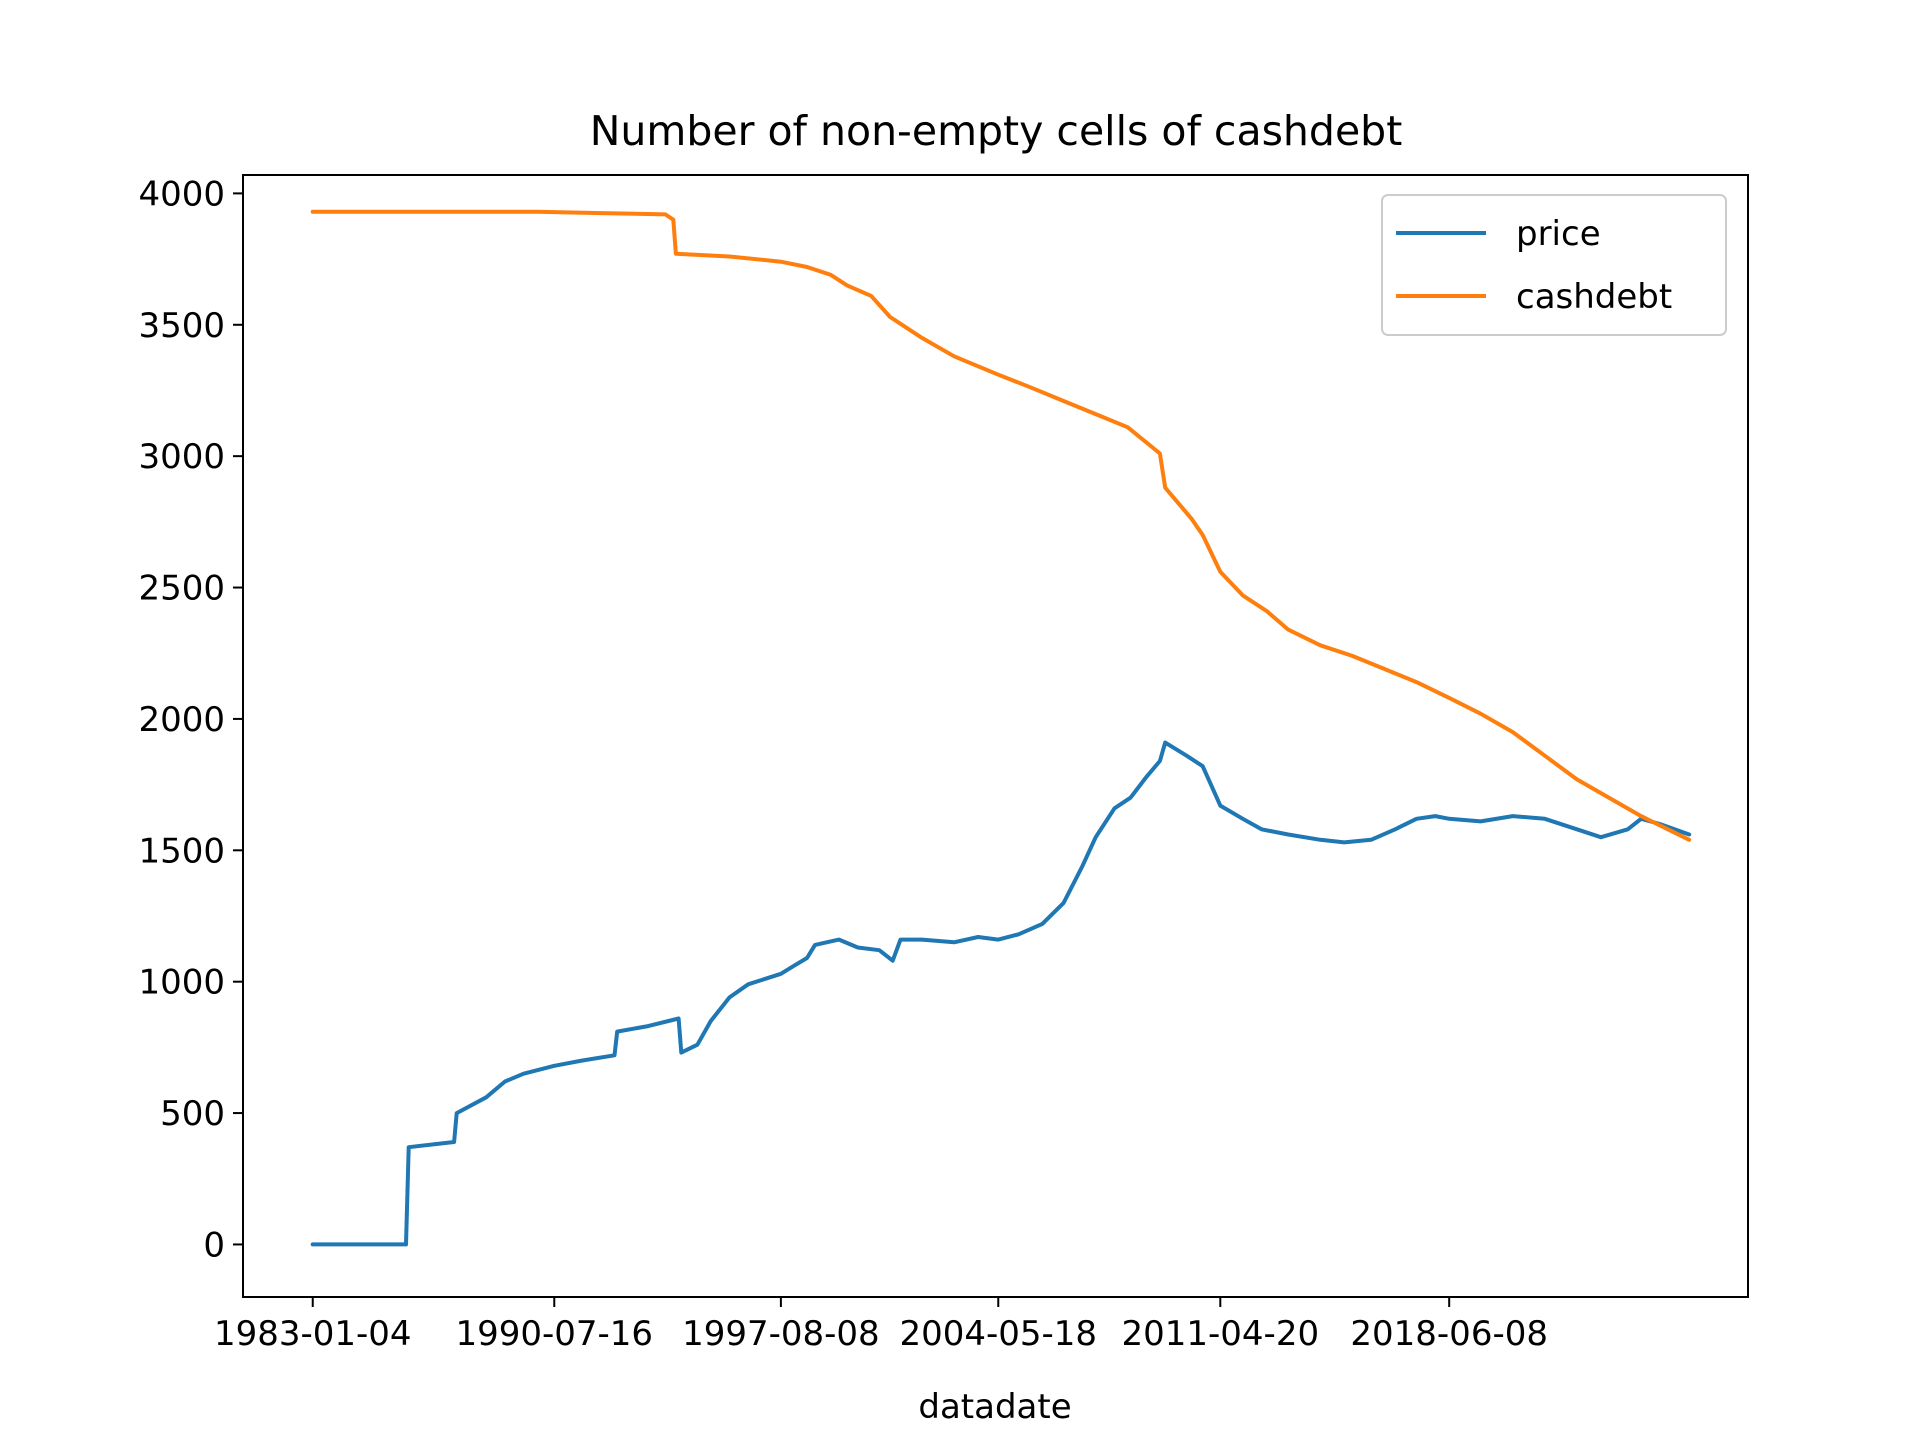  I want to click on y-tick-label: 500, so click(192, 1114).